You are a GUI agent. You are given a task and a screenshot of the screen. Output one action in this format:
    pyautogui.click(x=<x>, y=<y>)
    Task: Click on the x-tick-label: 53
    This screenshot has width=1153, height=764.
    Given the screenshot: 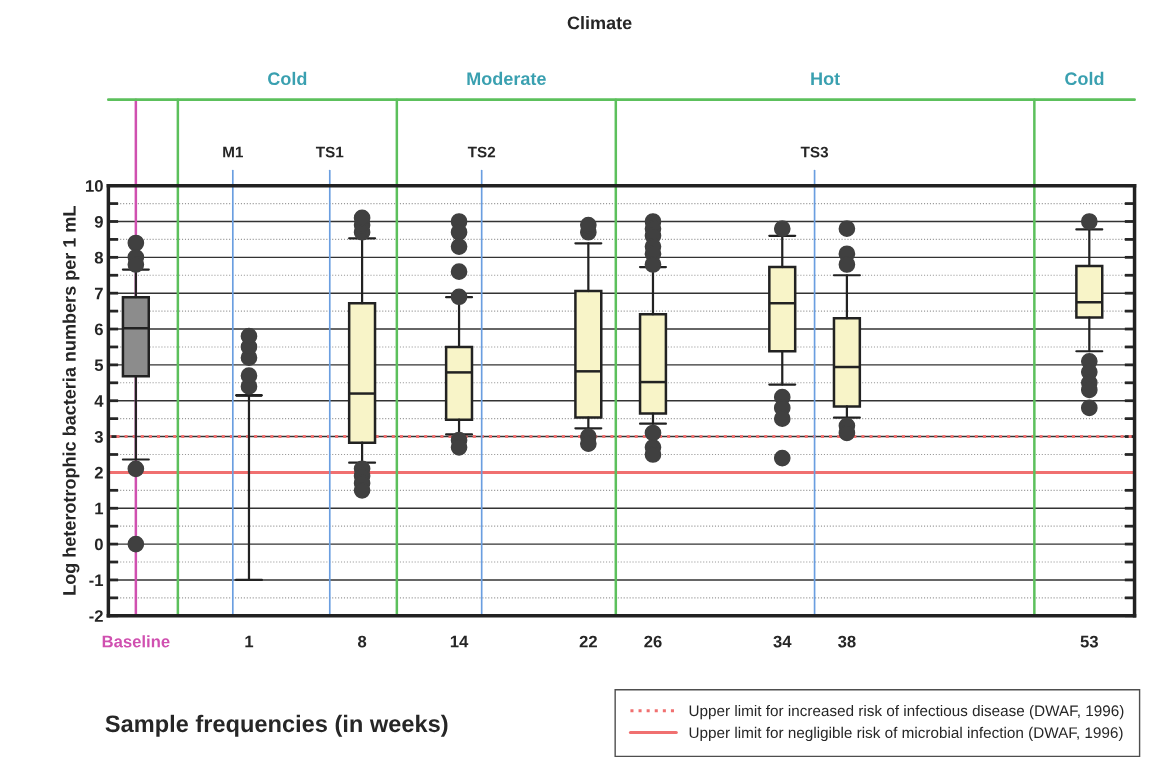 What is the action you would take?
    pyautogui.click(x=1089, y=641)
    